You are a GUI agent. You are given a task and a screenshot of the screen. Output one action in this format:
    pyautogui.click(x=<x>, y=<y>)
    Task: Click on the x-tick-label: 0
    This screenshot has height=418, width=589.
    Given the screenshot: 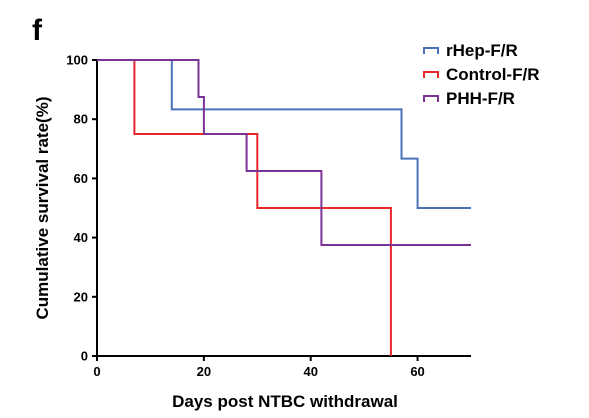 What is the action you would take?
    pyautogui.click(x=96, y=371)
    